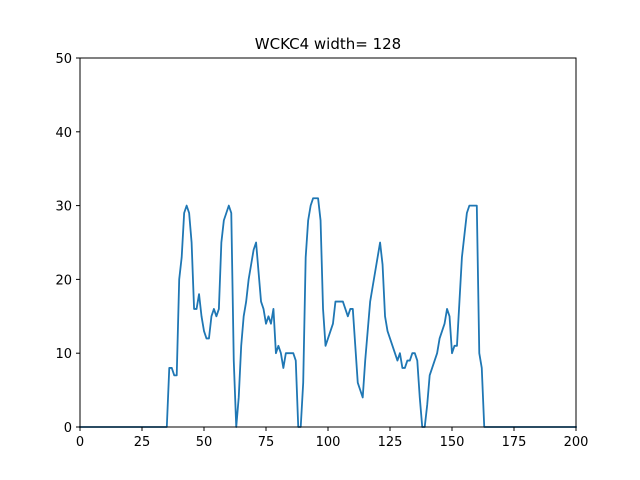 The width and height of the screenshot is (640, 480). Describe the element at coordinates (452, 442) in the screenshot. I see `x-tick-label-150: 150` at that location.